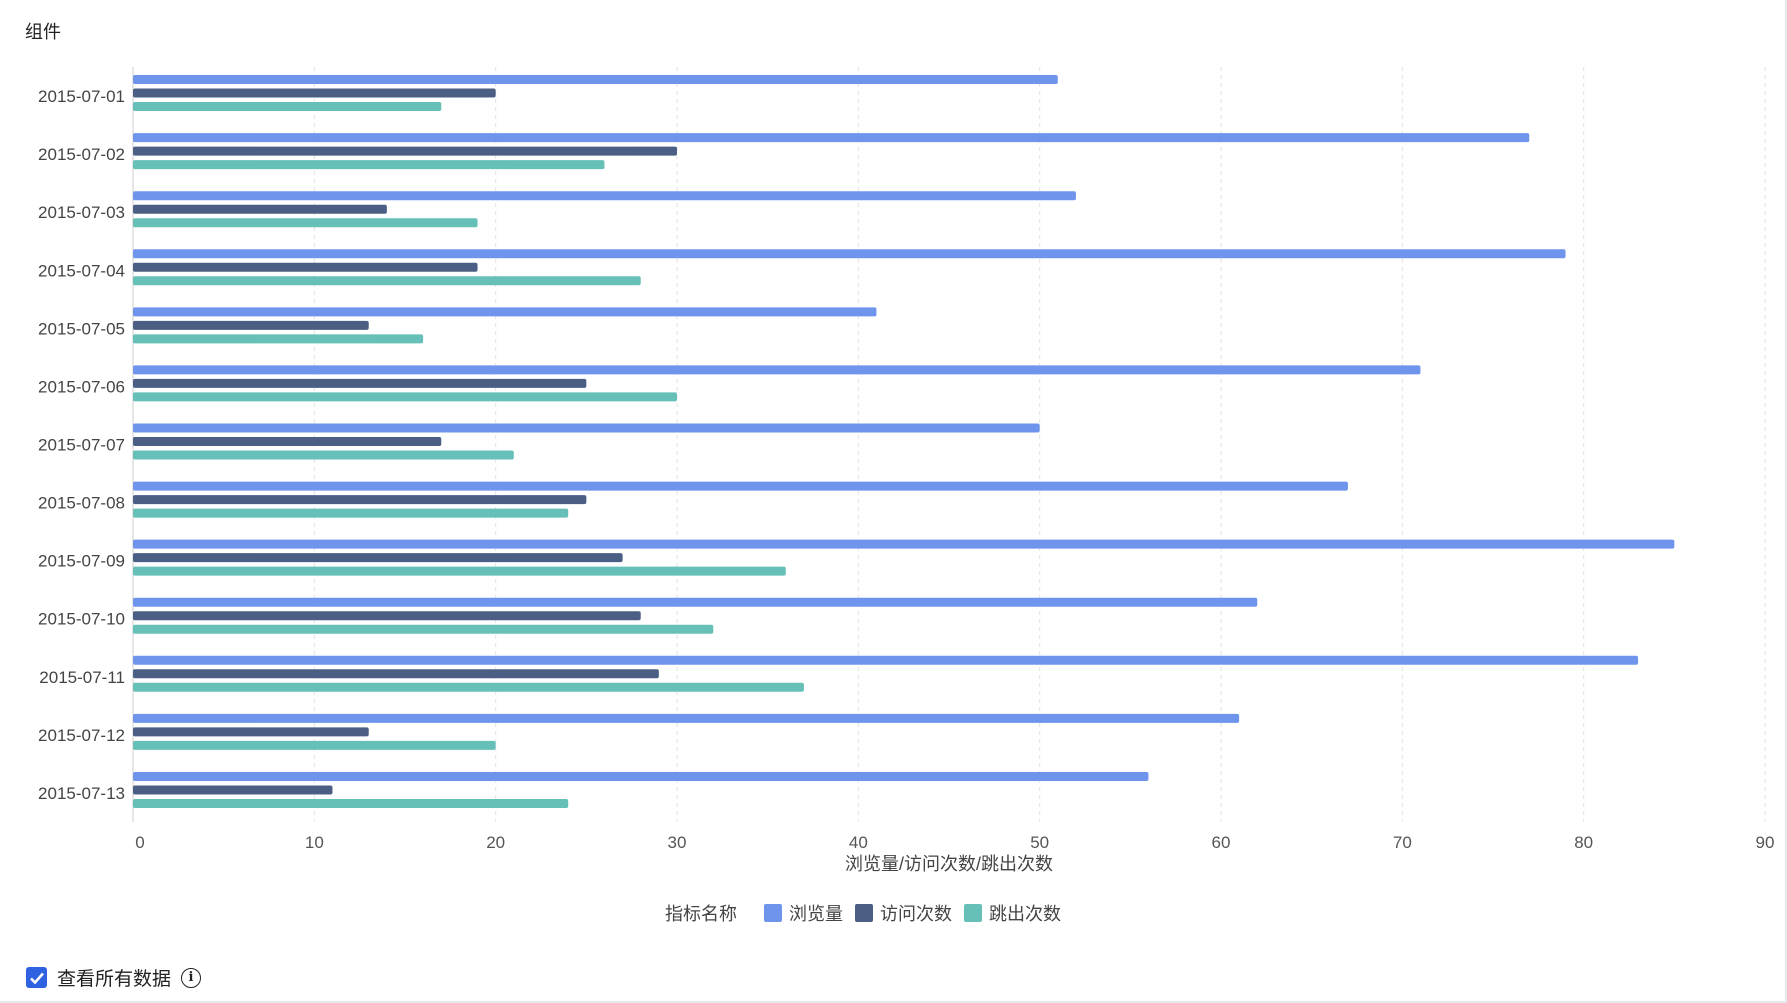 This screenshot has height=1003, width=1787. What do you see at coordinates (81, 619) in the screenshot?
I see `y-tick-label: 2015-07-10` at bounding box center [81, 619].